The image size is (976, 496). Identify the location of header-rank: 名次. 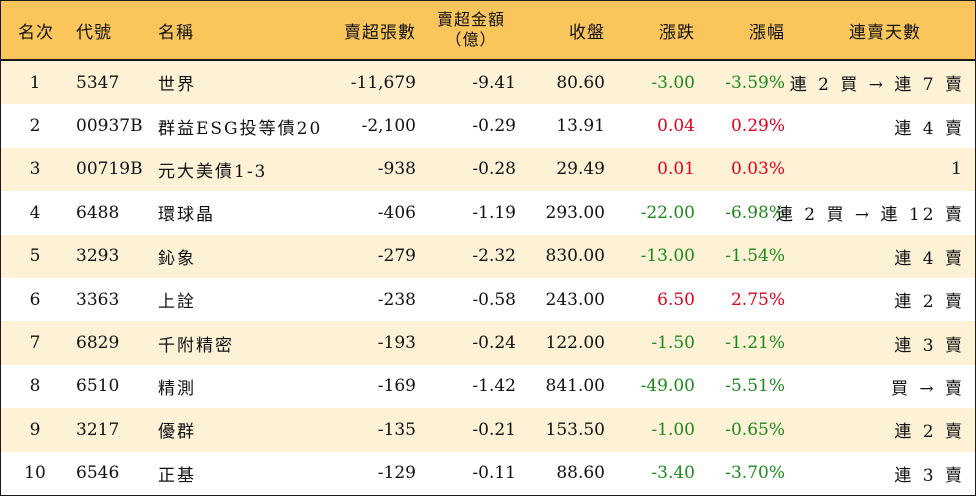
(36, 32).